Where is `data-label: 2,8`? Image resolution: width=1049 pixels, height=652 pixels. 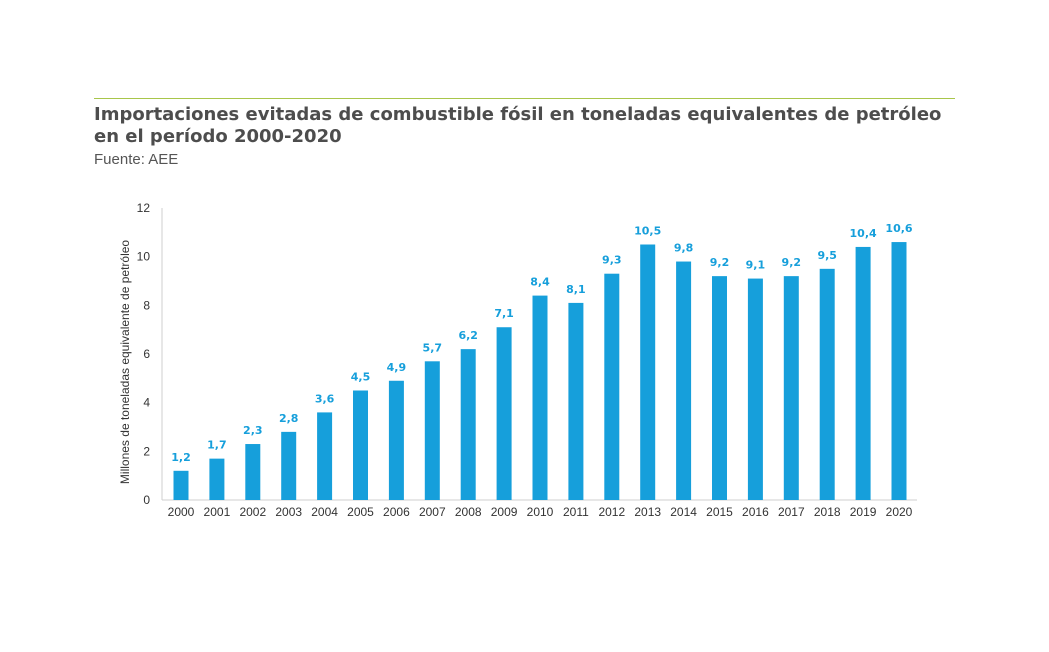
data-label: 2,8 is located at coordinates (289, 418).